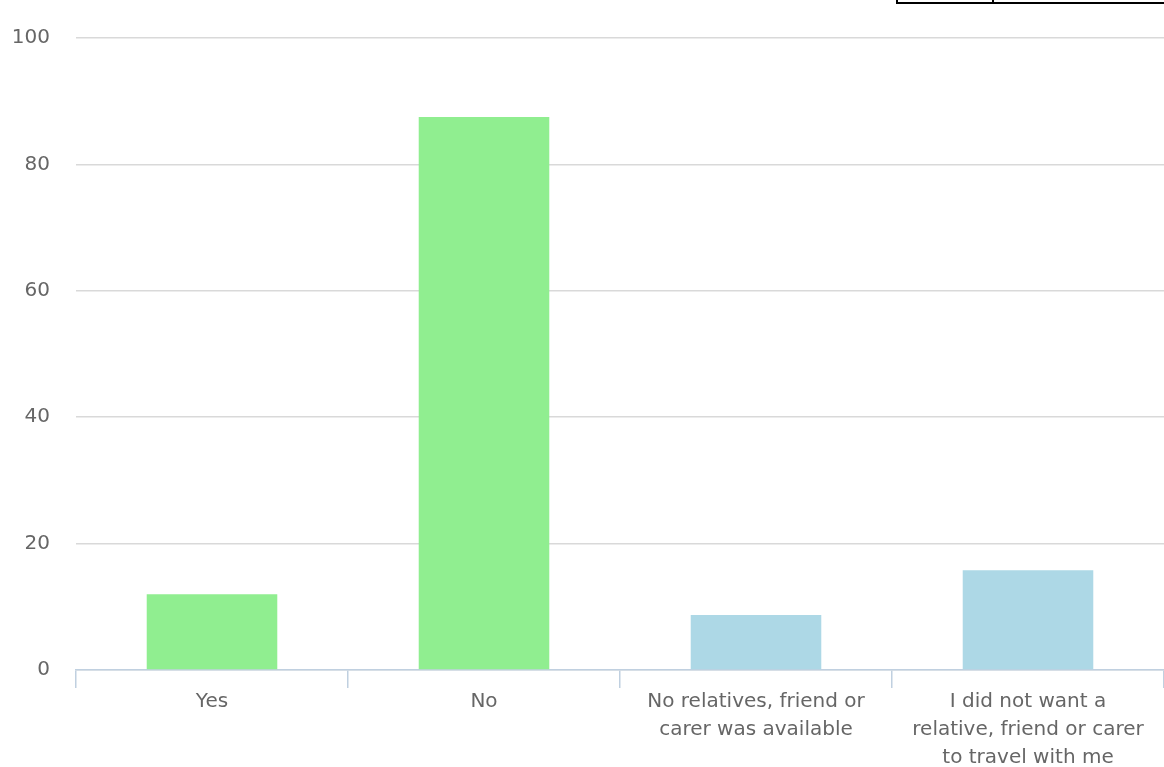 This screenshot has width=1164, height=767. Describe the element at coordinates (37, 415) in the screenshot. I see `y-tick-label: 40` at that location.